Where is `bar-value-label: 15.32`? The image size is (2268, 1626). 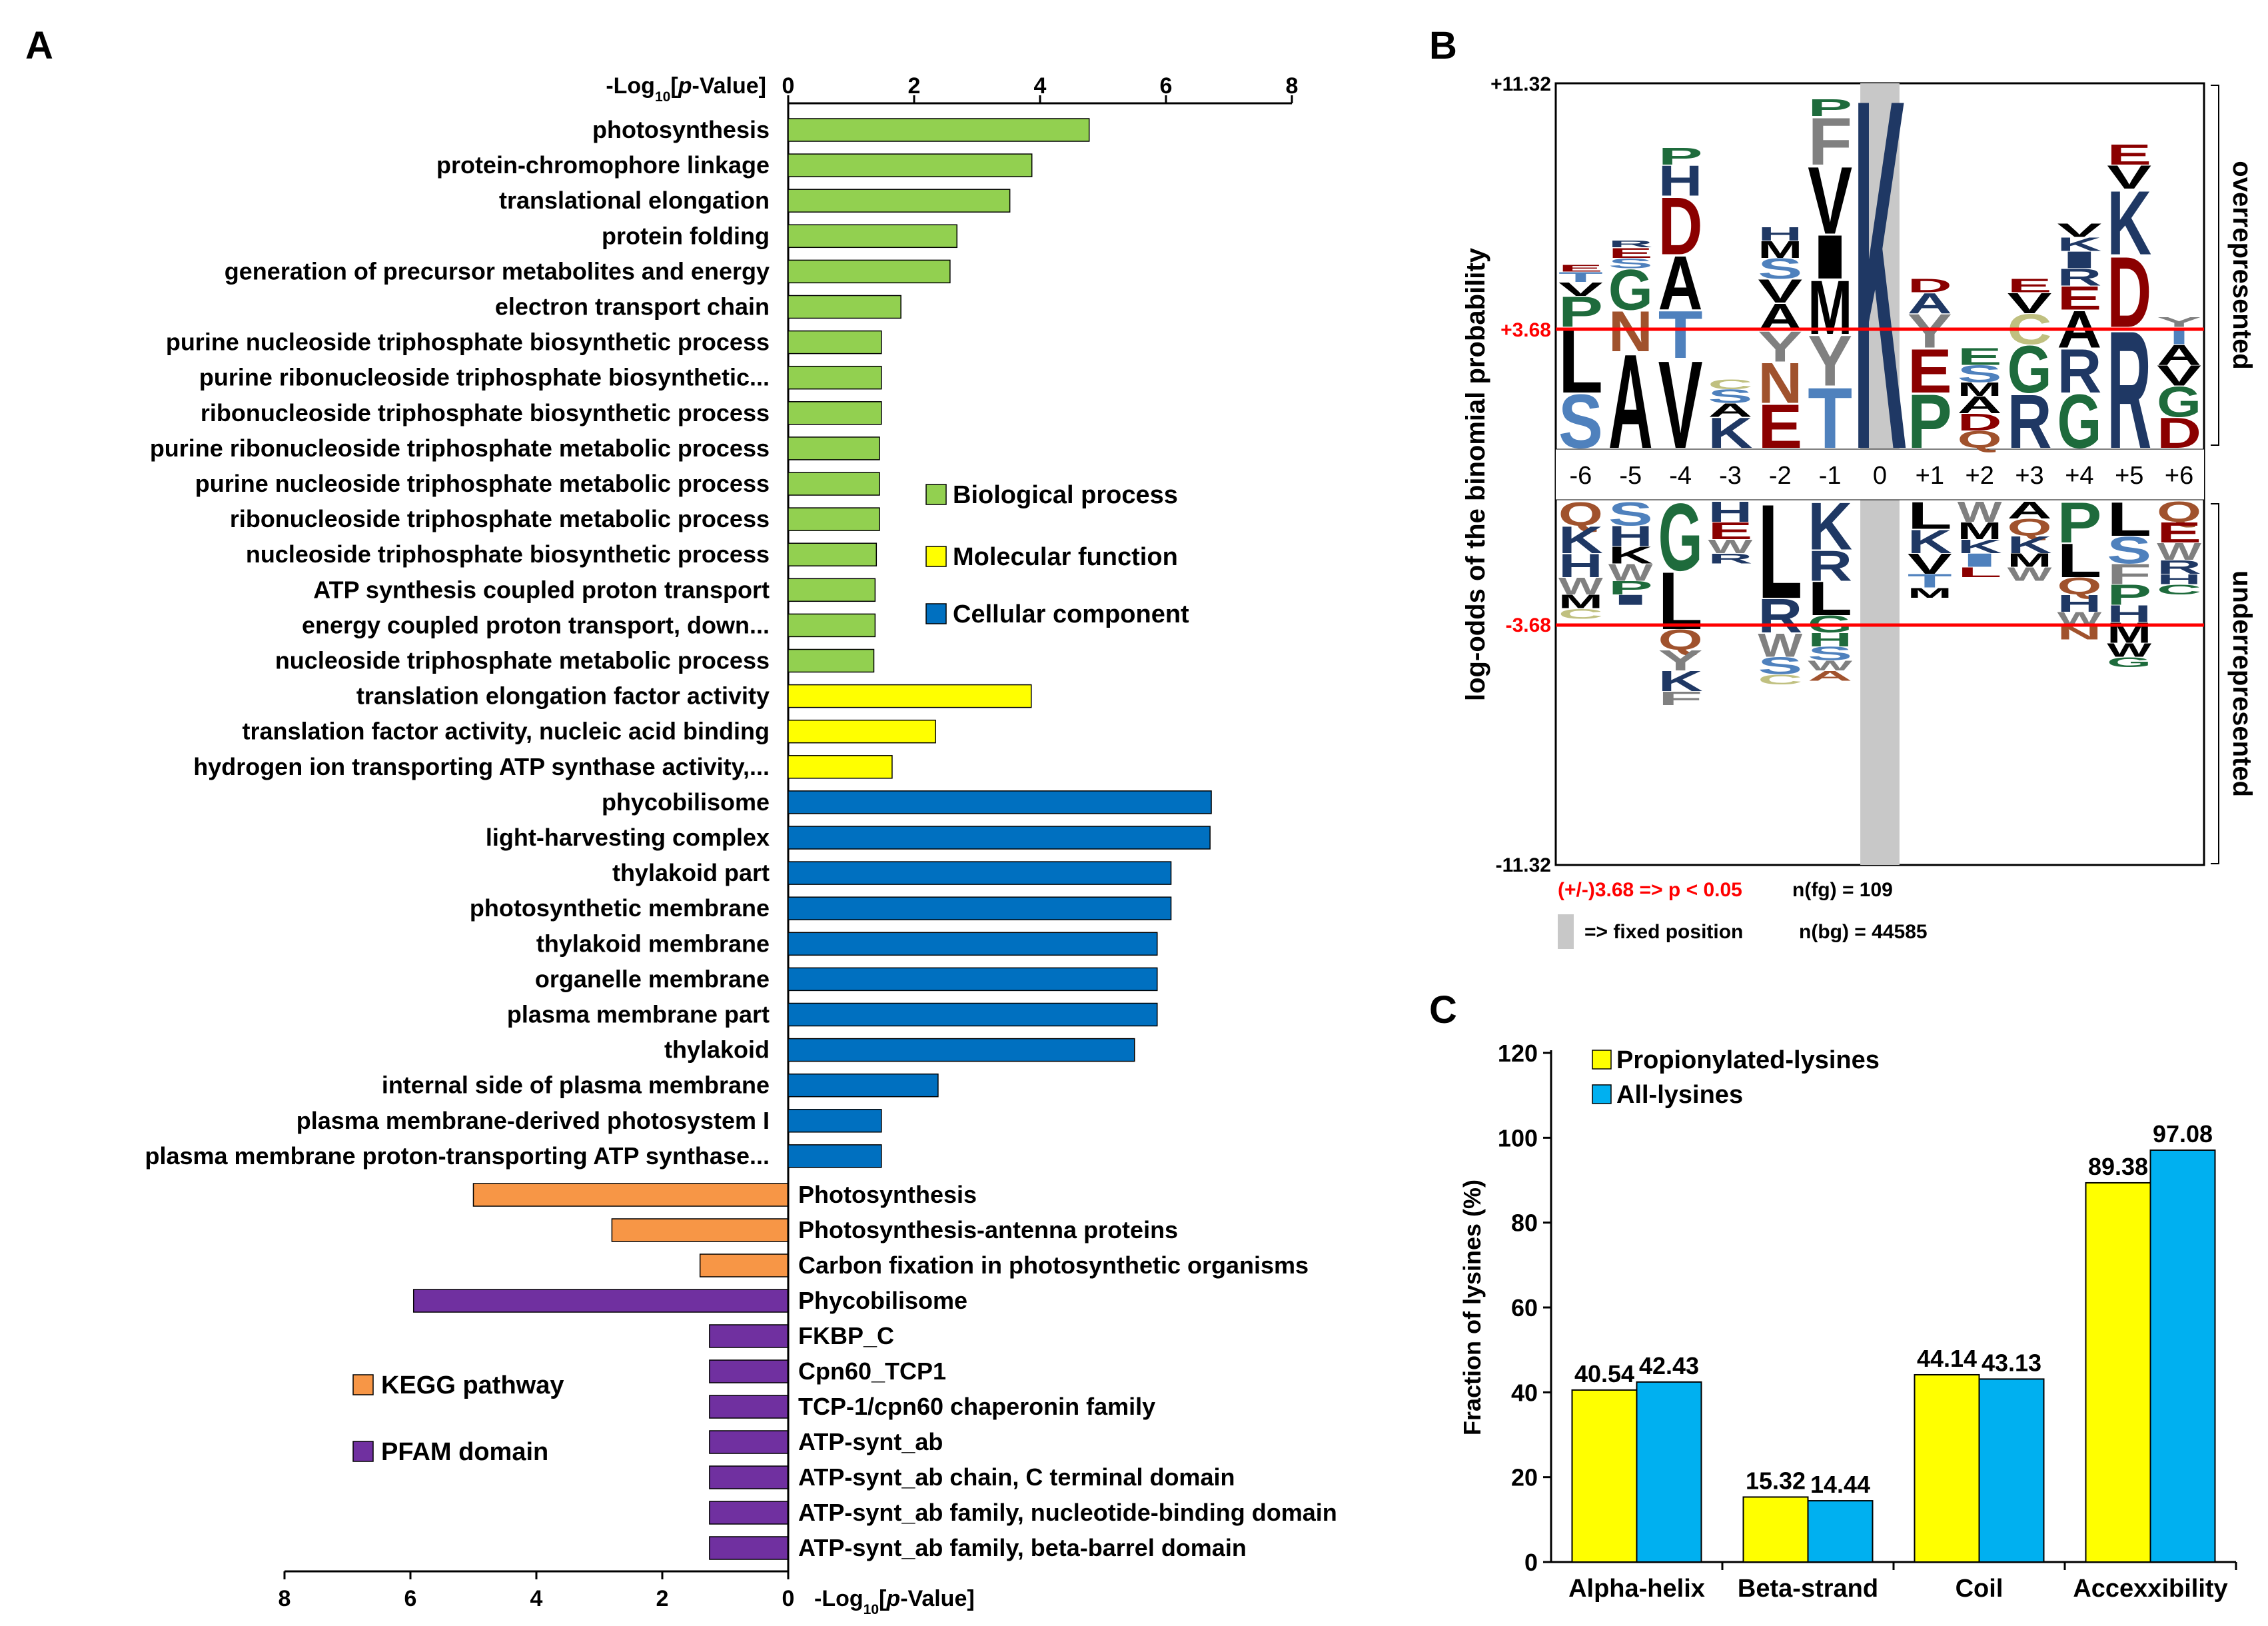
bar-value-label: 15.32 is located at coordinates (1776, 1481).